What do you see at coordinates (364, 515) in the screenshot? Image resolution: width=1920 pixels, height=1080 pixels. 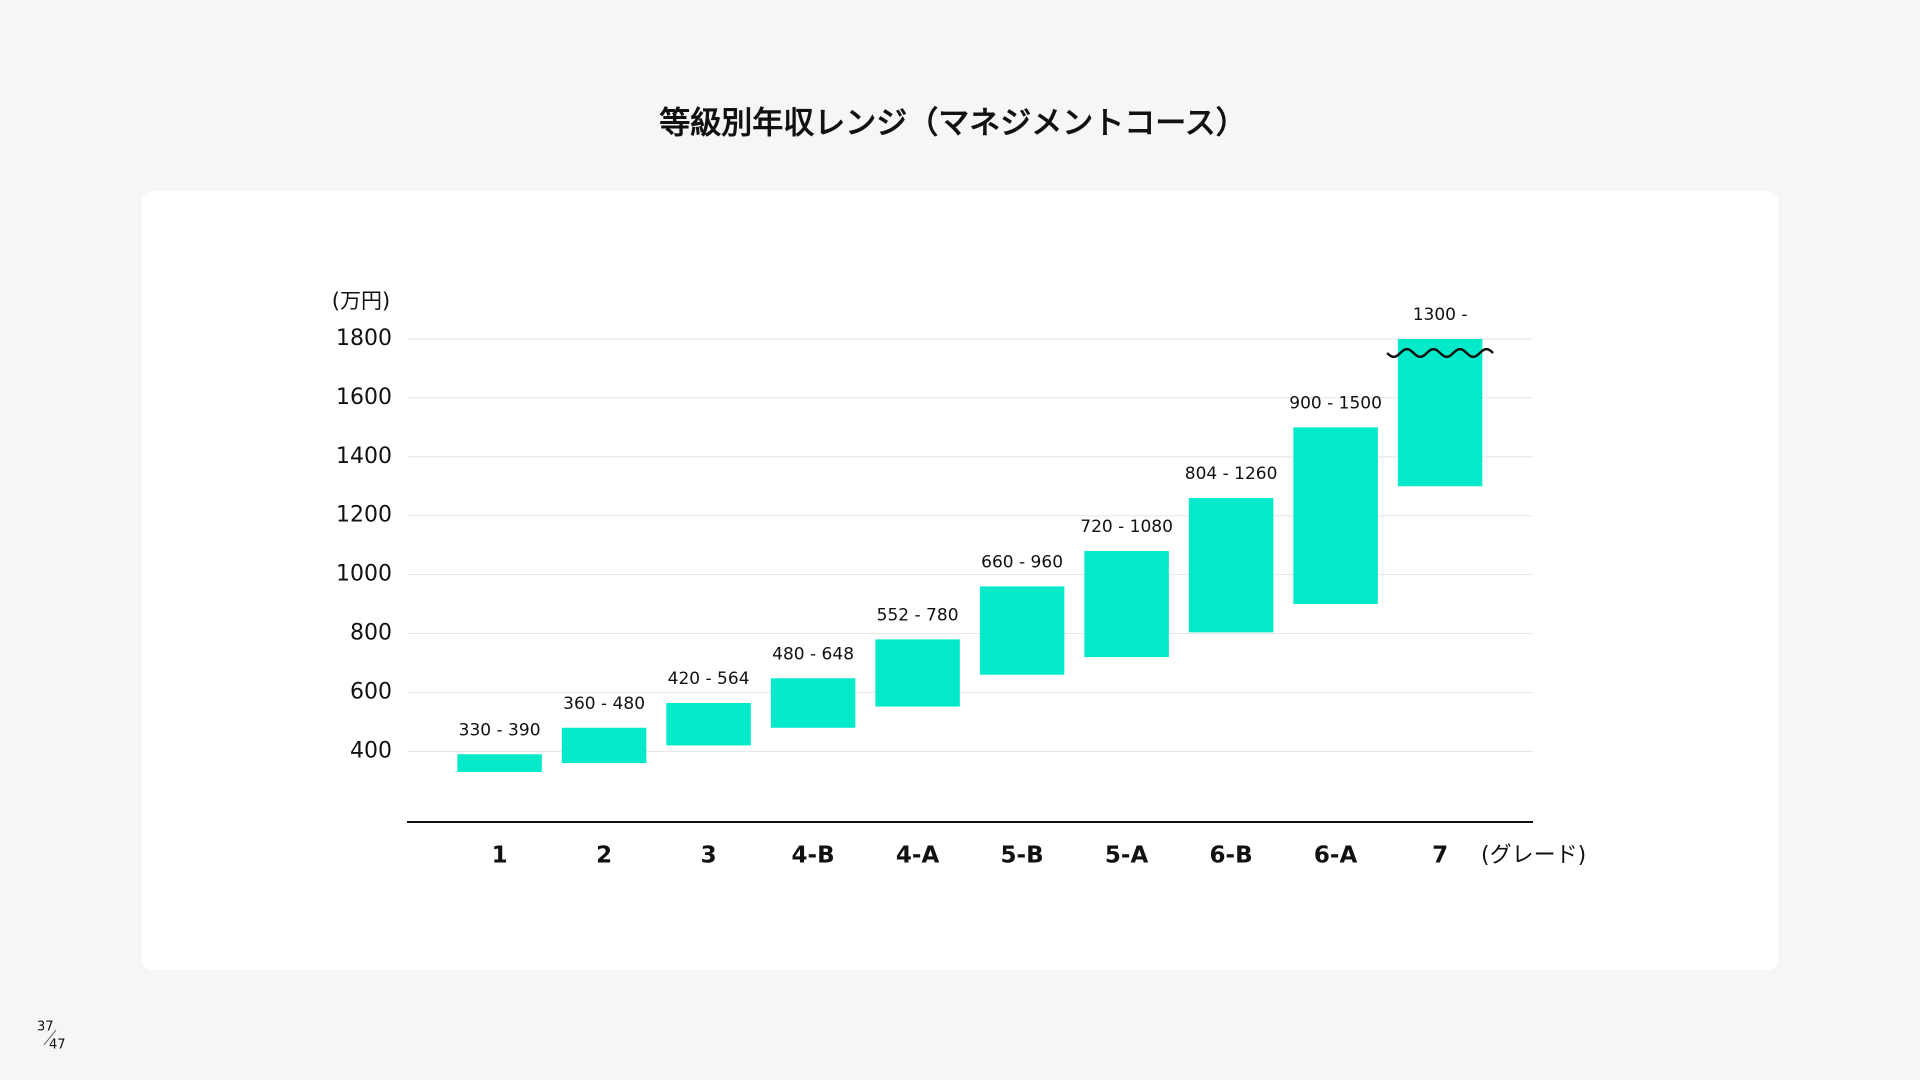 I see `y-tick-label: 1200` at bounding box center [364, 515].